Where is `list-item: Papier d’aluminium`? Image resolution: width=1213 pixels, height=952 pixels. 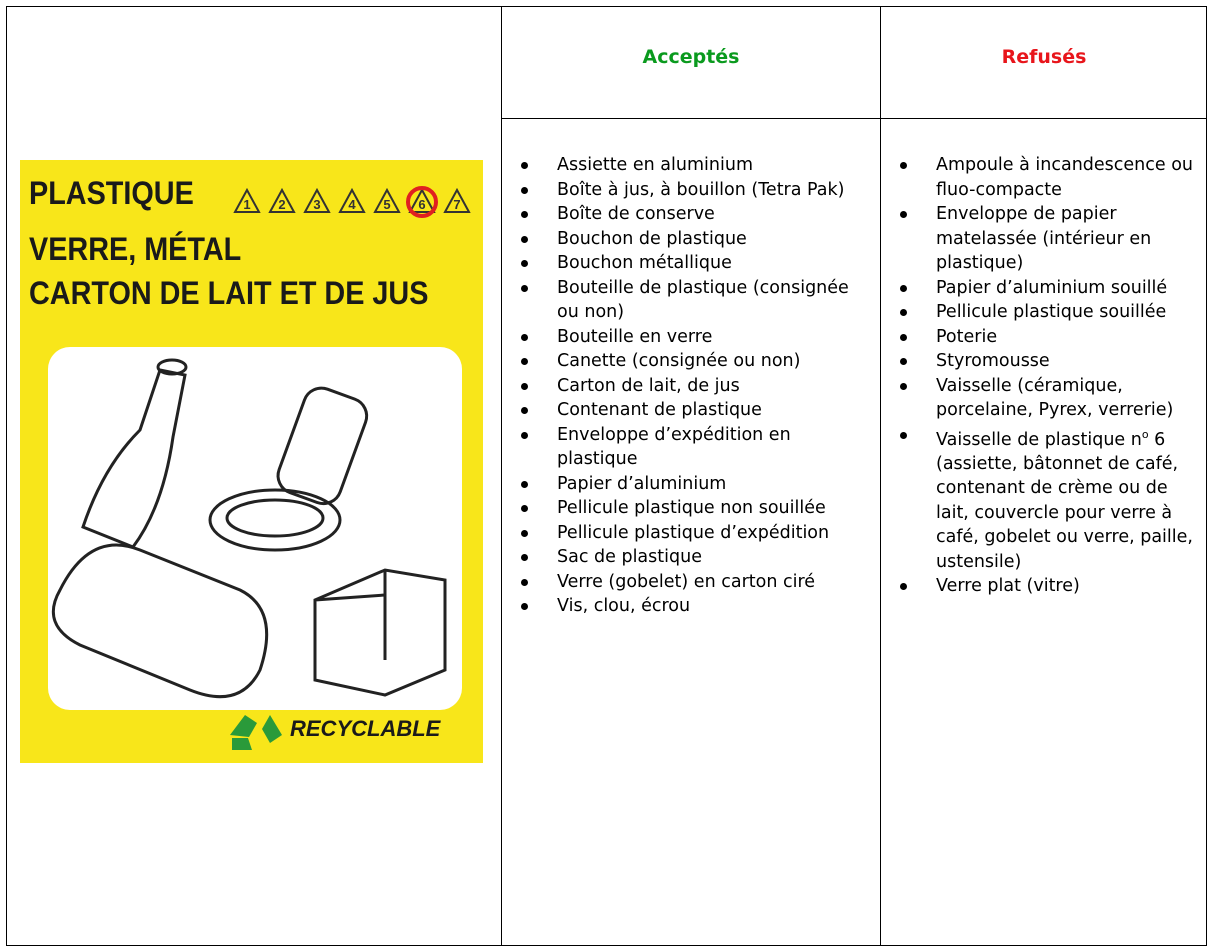
list-item: Papier d’aluminium is located at coordinates (694, 484).